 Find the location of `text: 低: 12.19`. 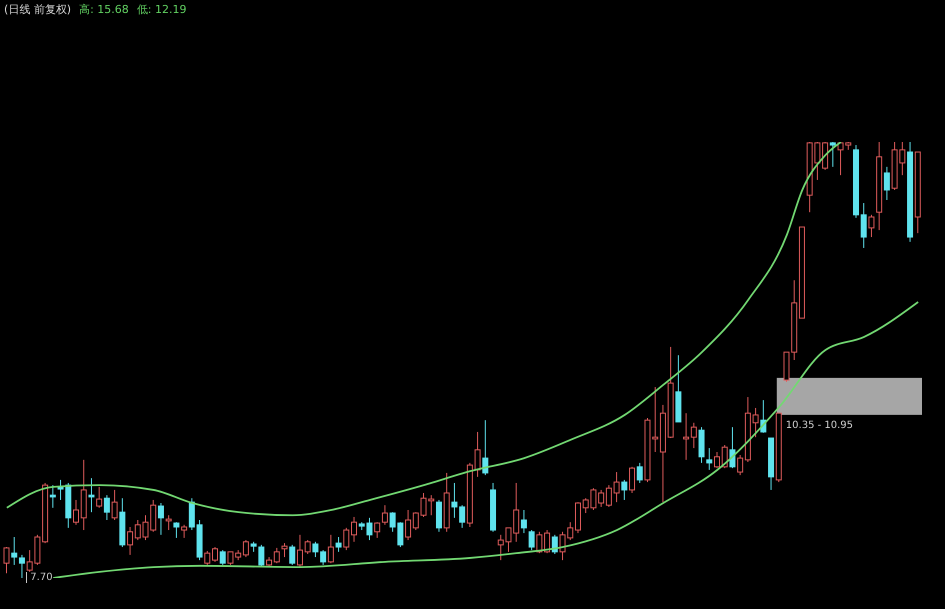

text: 低: 12.19 is located at coordinates (161, 9).